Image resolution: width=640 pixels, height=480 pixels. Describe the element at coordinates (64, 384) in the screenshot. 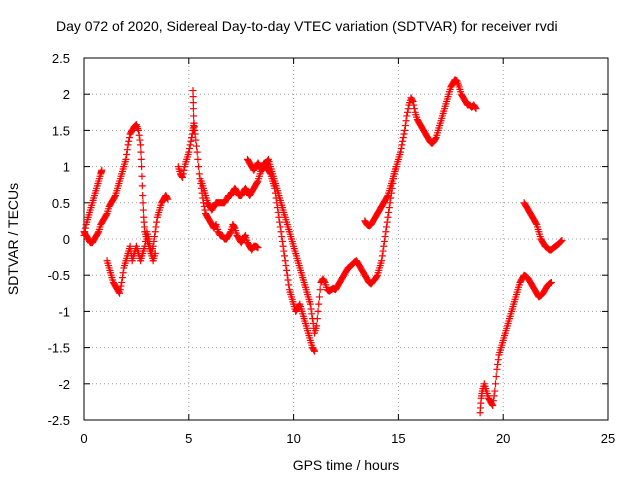

I see `y-tick-label: -2` at that location.